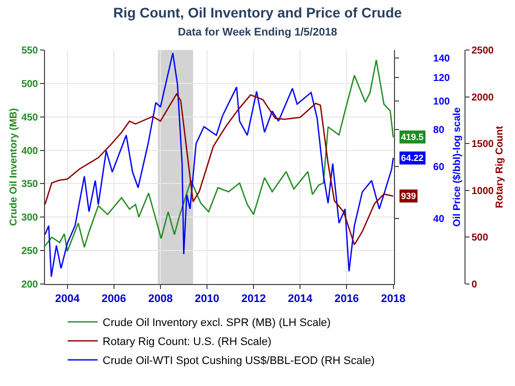 The width and height of the screenshot is (515, 386). Describe the element at coordinates (408, 196) in the screenshot. I see `data-label: 939` at that location.